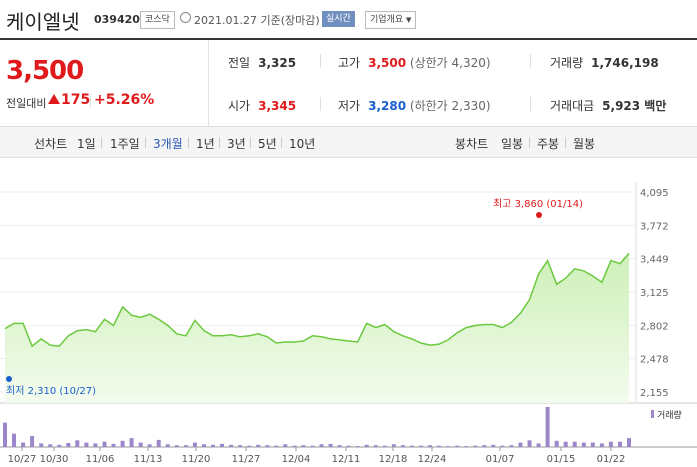 This screenshot has width=697, height=467. What do you see at coordinates (86, 144) in the screenshot?
I see `tab-1d: 1일` at bounding box center [86, 144].